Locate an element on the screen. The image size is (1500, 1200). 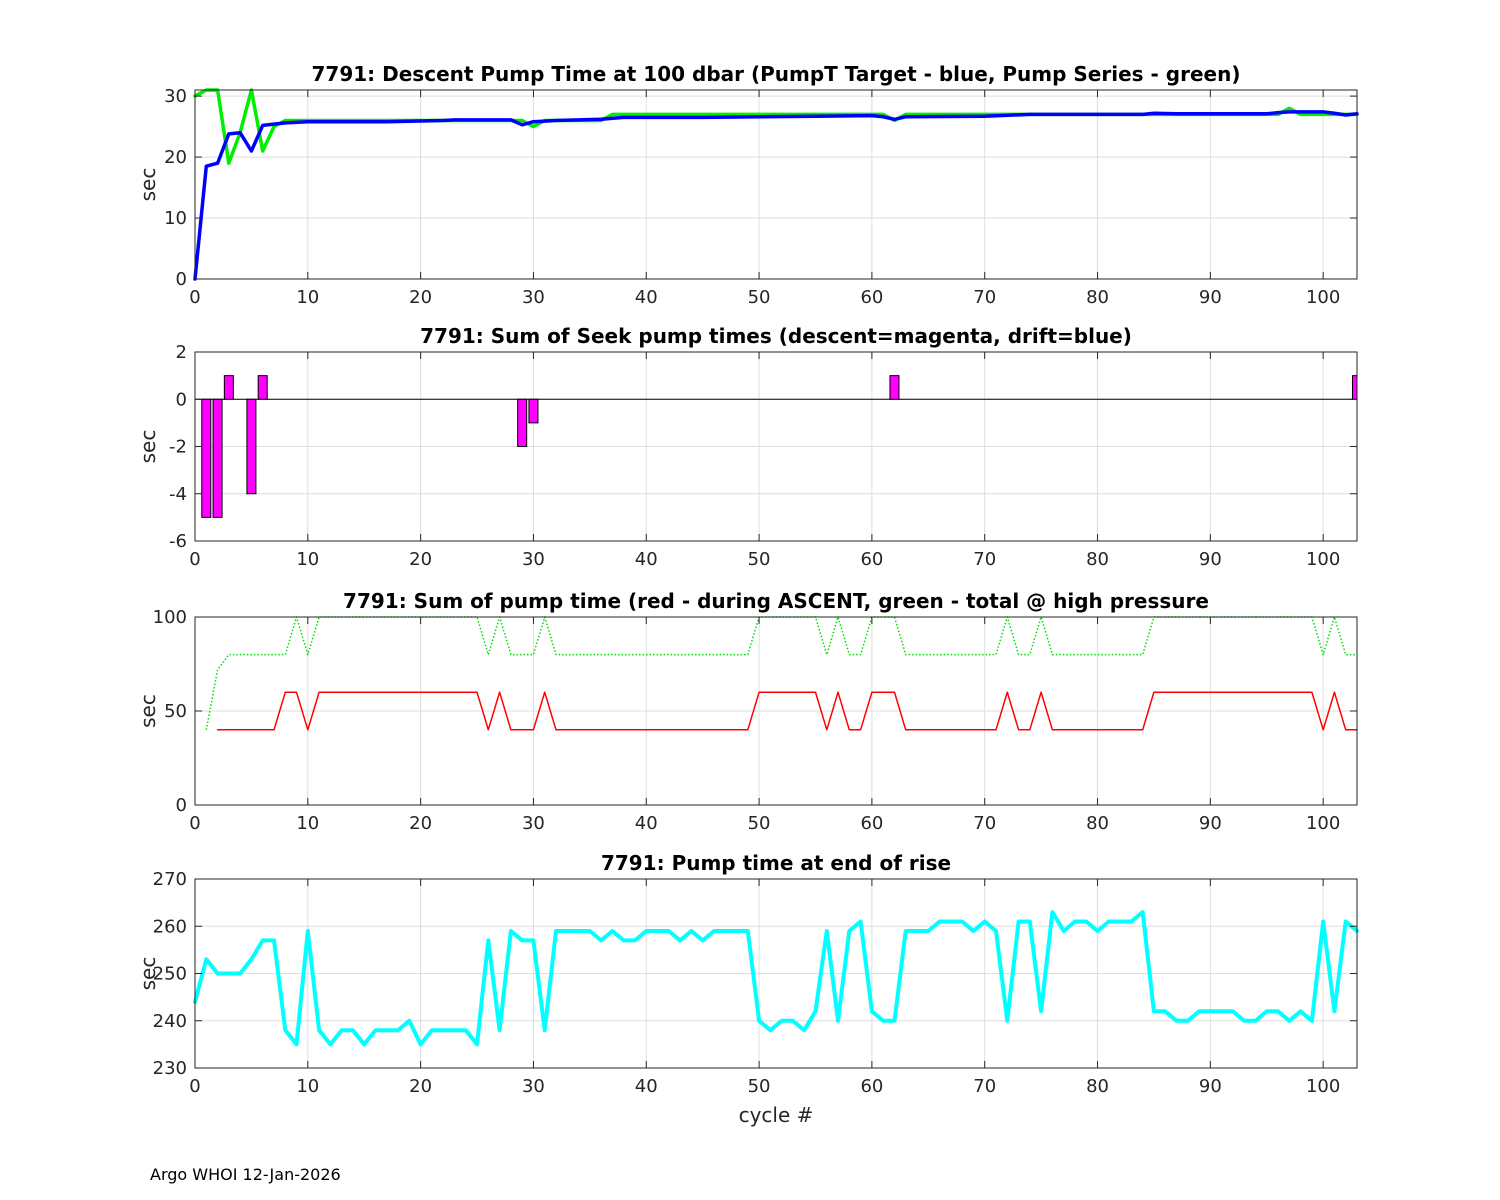
y-tick-label: -2 is located at coordinates (178, 447).